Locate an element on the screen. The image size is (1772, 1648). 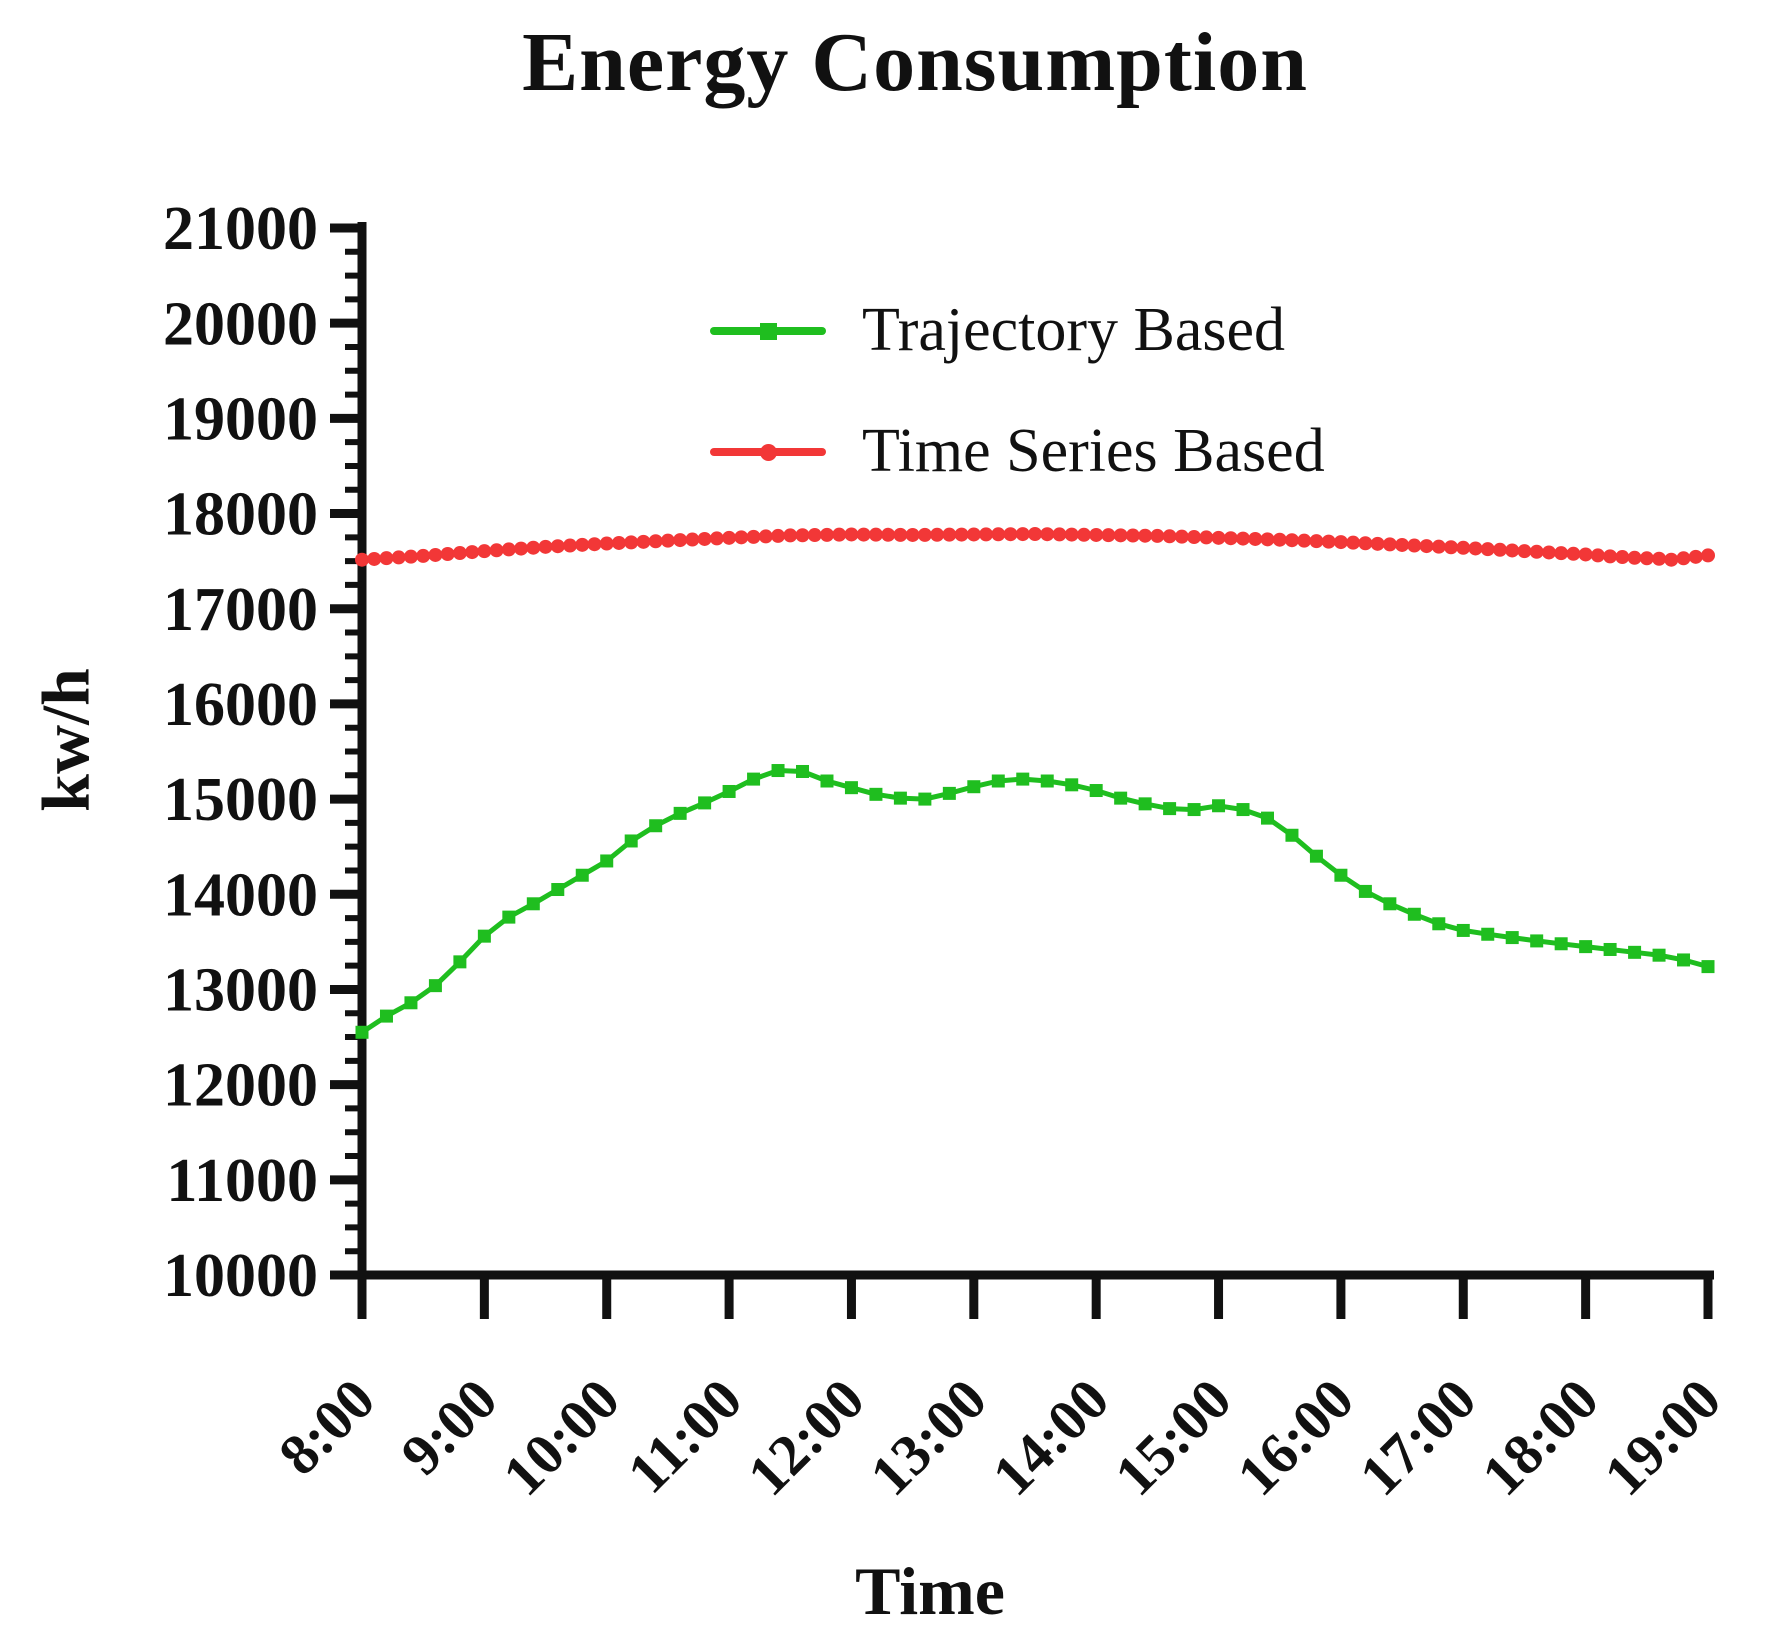
x-tick-label: 8:00 is located at coordinates (326, 1426).